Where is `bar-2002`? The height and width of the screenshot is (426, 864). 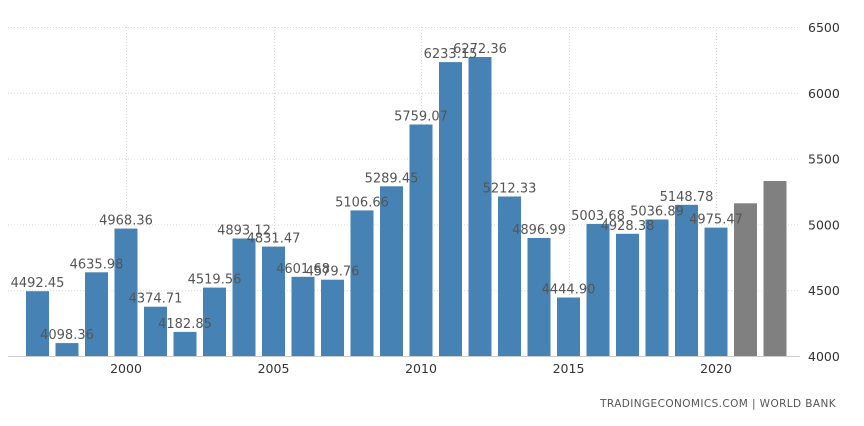 bar-2002 is located at coordinates (185, 343).